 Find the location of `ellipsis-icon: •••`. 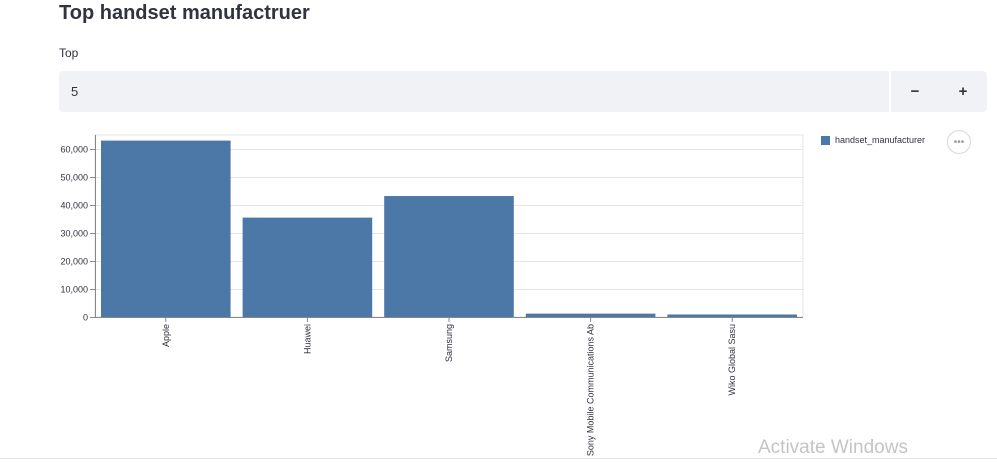

ellipsis-icon: ••• is located at coordinates (959, 142).